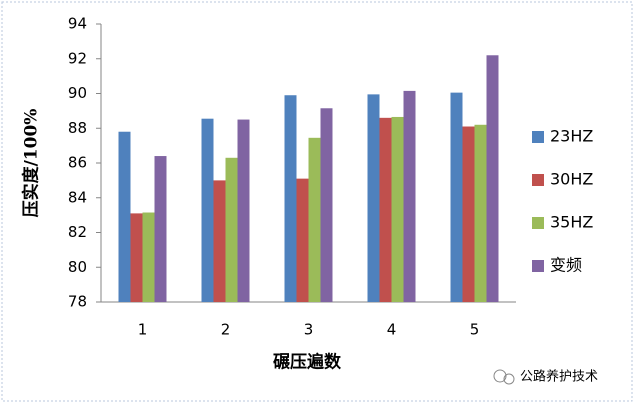 The height and width of the screenshot is (403, 634). What do you see at coordinates (77, 267) in the screenshot?
I see `y-tick-label: 80` at bounding box center [77, 267].